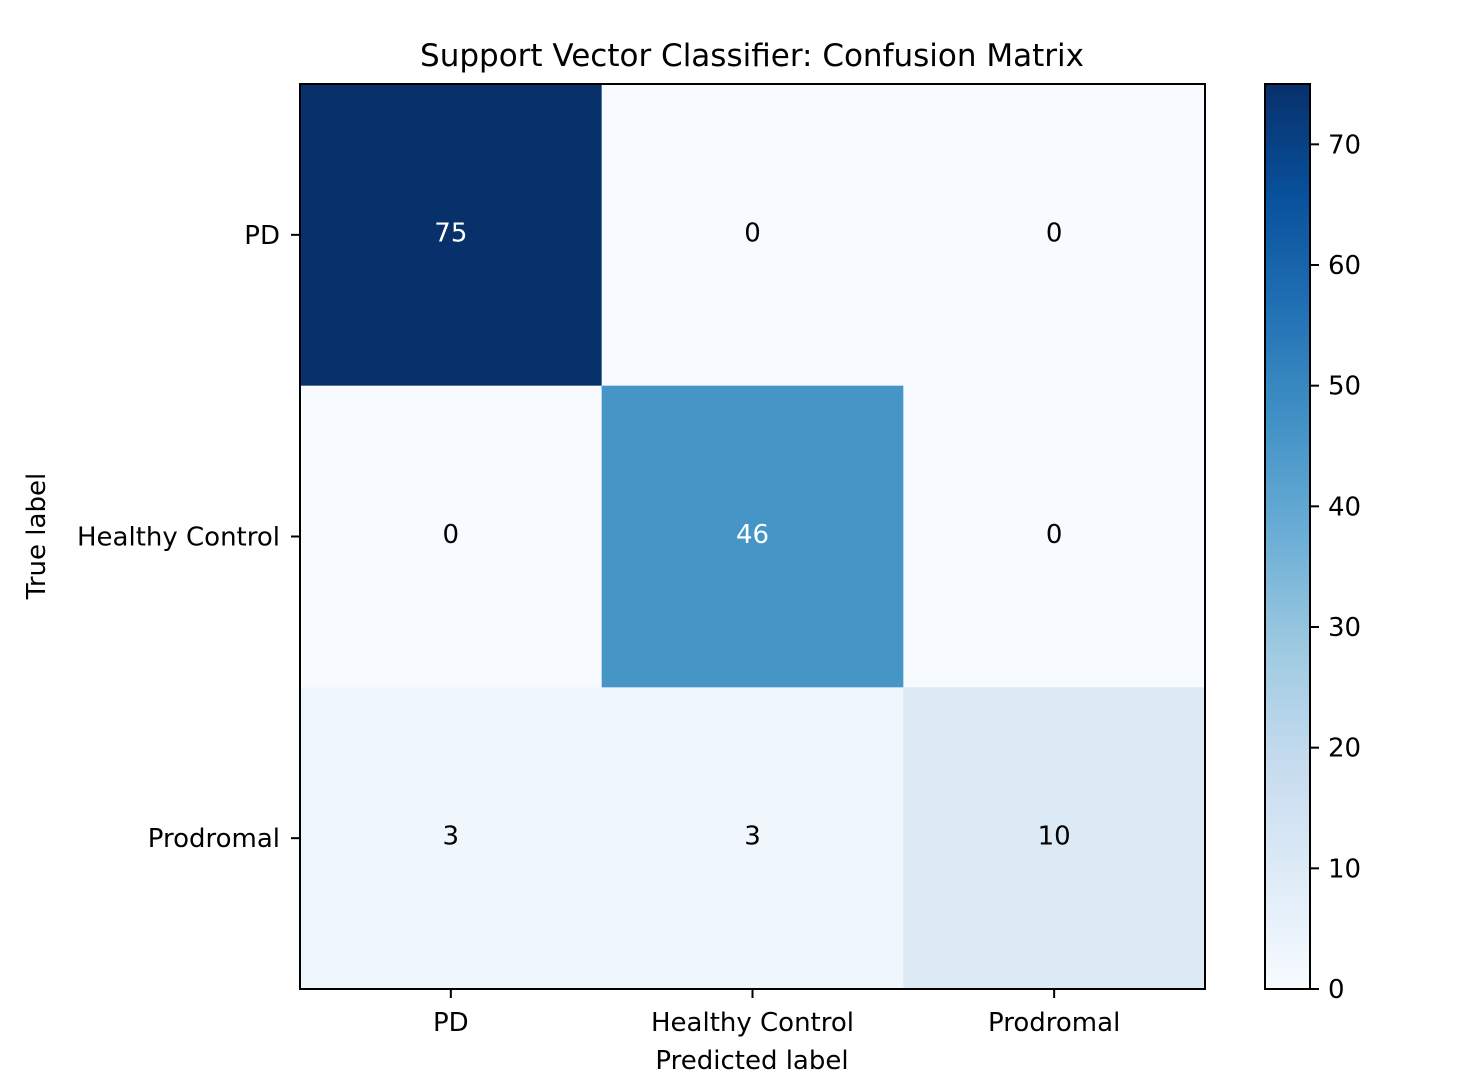 The width and height of the screenshot is (1480, 1080). Describe the element at coordinates (751, 1061) in the screenshot. I see `x-axis-label: Predicted label` at that location.